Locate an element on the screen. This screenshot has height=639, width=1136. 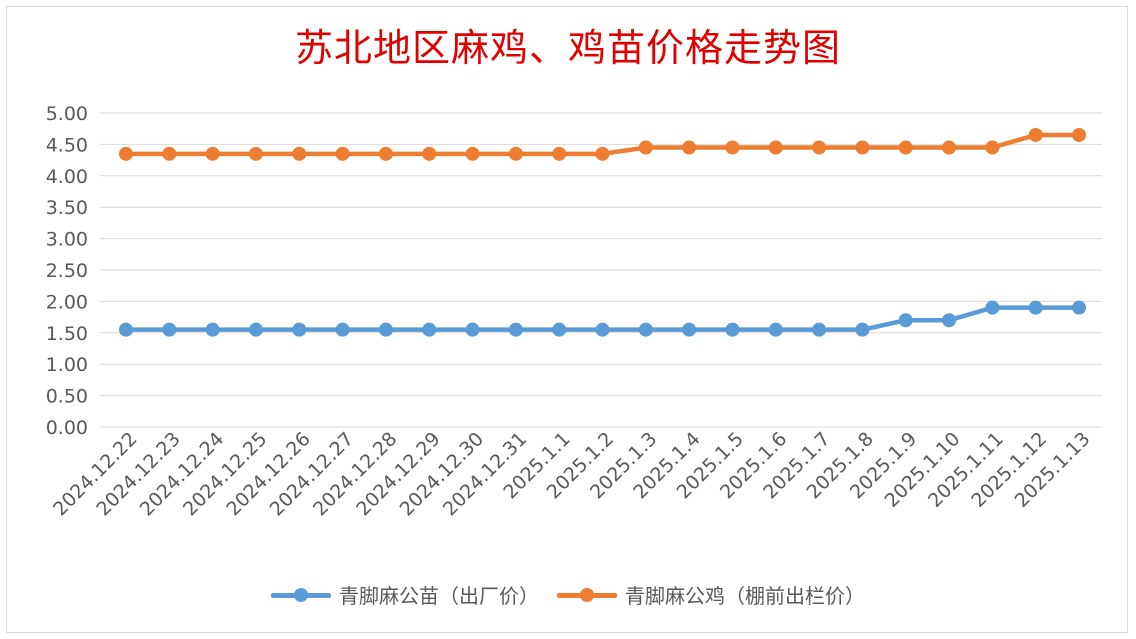
y-tick-label: 0.00 is located at coordinates (67, 428).